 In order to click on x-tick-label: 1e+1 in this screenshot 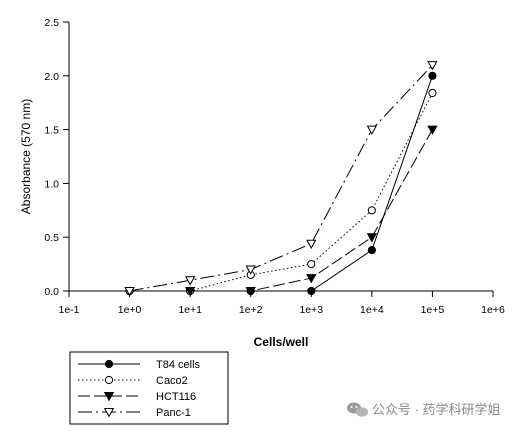, I will do `click(190, 310)`.